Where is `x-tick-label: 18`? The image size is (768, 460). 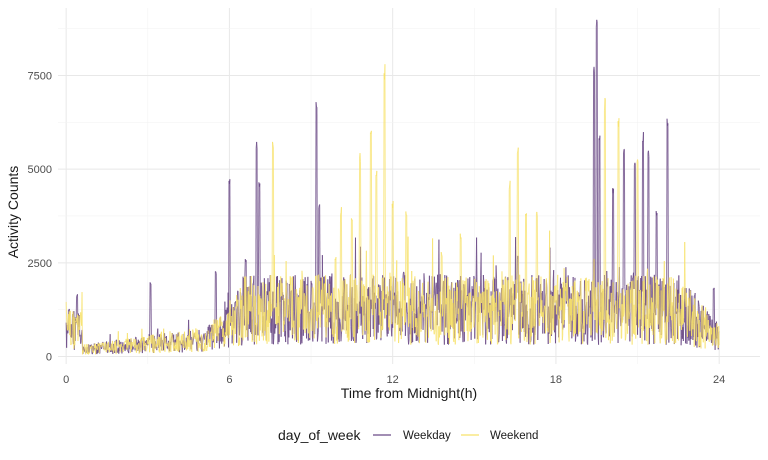 x-tick-label: 18 is located at coordinates (556, 380).